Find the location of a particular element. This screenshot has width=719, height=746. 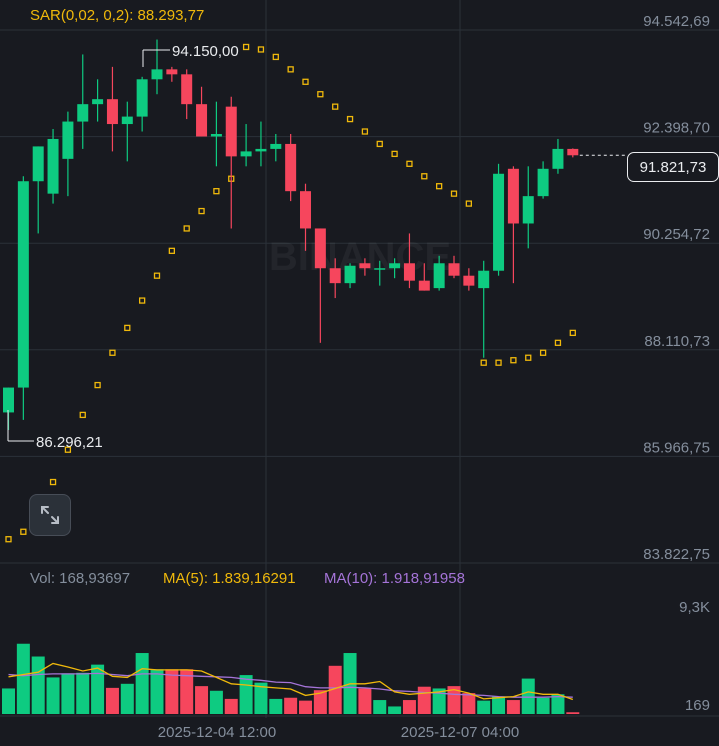

price-tick-label: 85.966,75 is located at coordinates (676, 447).